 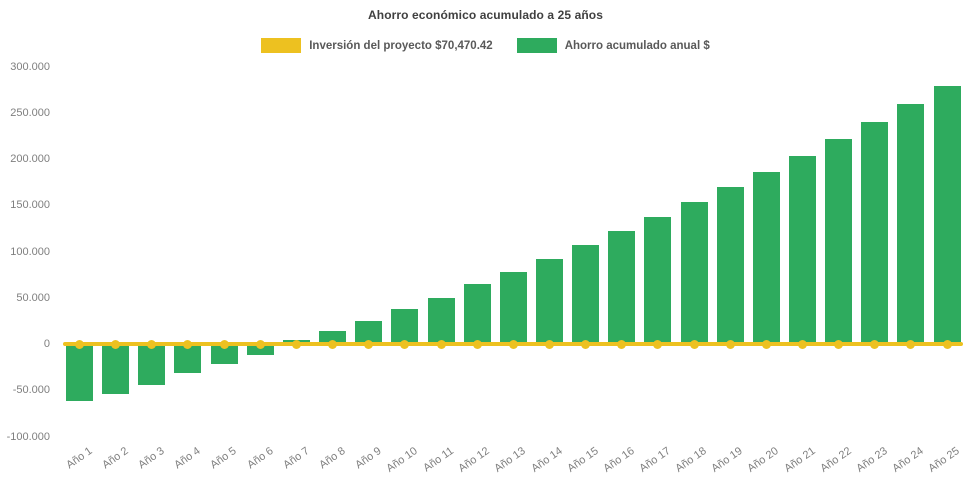 I want to click on x-axis-label: Año 9, so click(x=368, y=458).